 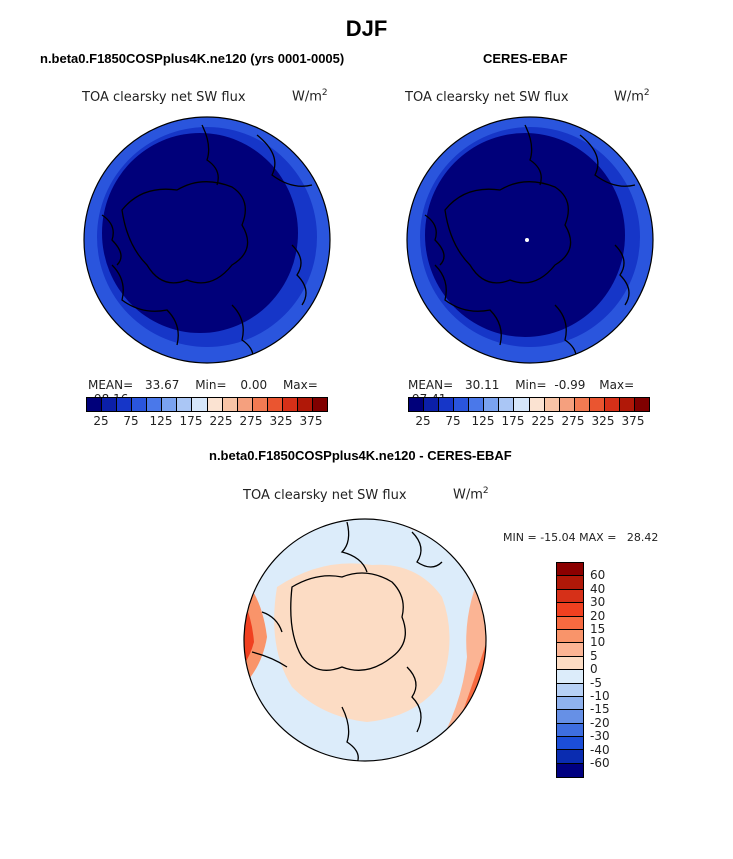 I want to click on colorbar-tick-label: -5, so click(x=596, y=682).